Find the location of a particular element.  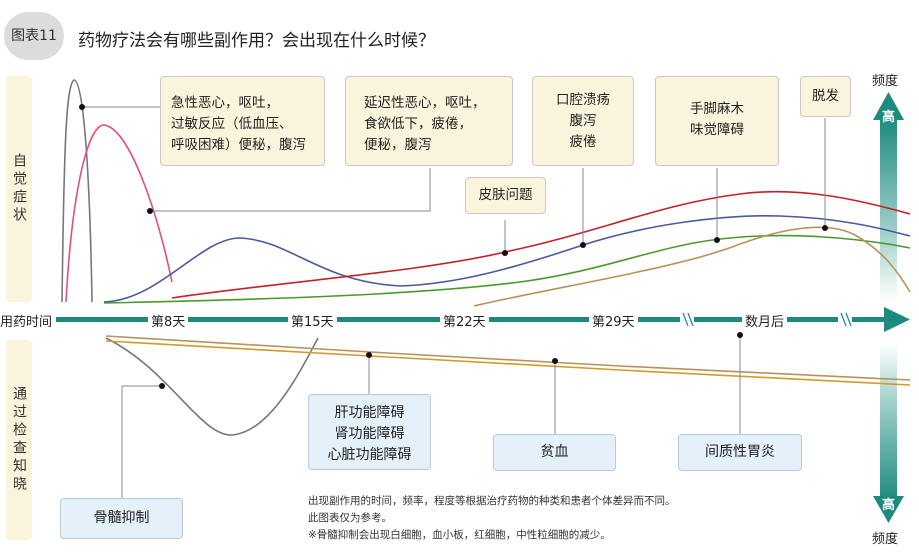

box-anemia: 贫血 is located at coordinates (554, 452).